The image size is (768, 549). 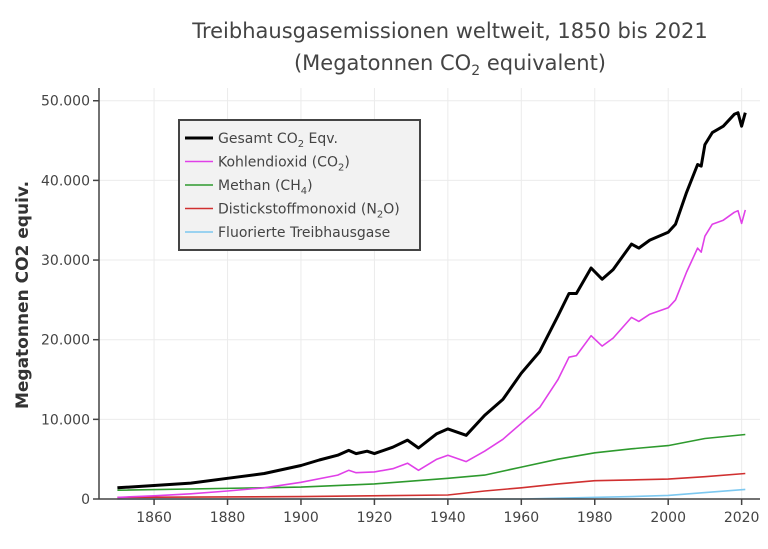 What do you see at coordinates (301, 518) in the screenshot?
I see `x-tick-label: 1900` at bounding box center [301, 518].